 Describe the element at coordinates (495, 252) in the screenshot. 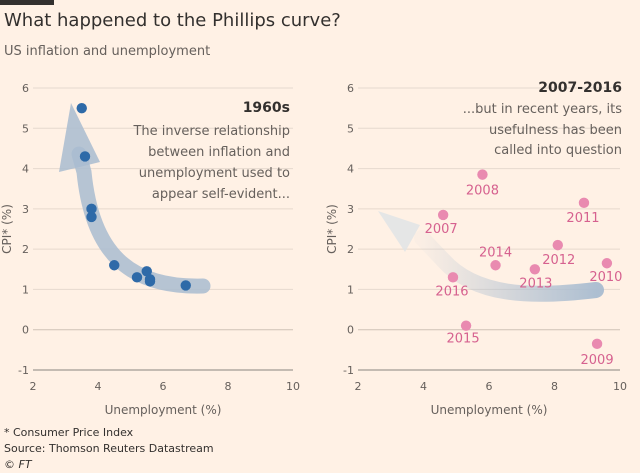

I see `point-label-2014: 2014` at that location.